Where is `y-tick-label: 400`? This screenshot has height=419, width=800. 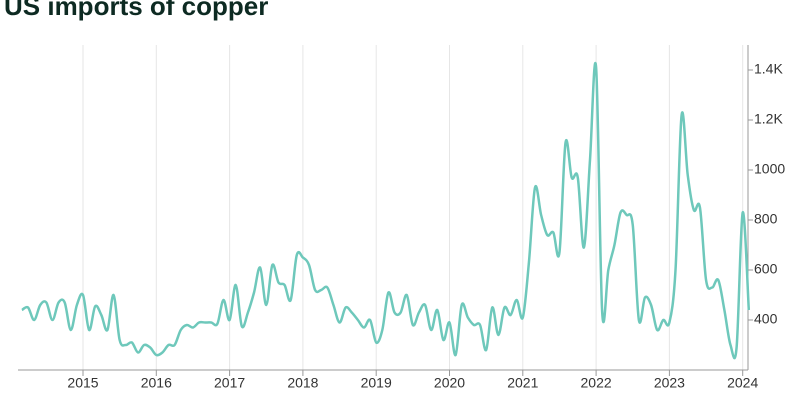
y-tick-label: 400 is located at coordinates (766, 319).